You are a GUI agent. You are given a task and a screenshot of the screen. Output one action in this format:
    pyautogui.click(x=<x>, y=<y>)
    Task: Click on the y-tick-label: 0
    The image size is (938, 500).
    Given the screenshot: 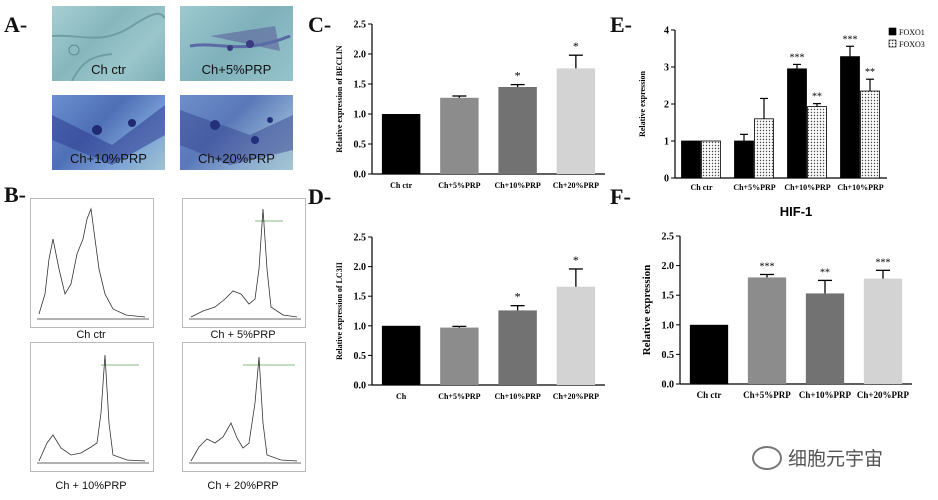 What is the action you would take?
    pyautogui.click(x=666, y=179)
    